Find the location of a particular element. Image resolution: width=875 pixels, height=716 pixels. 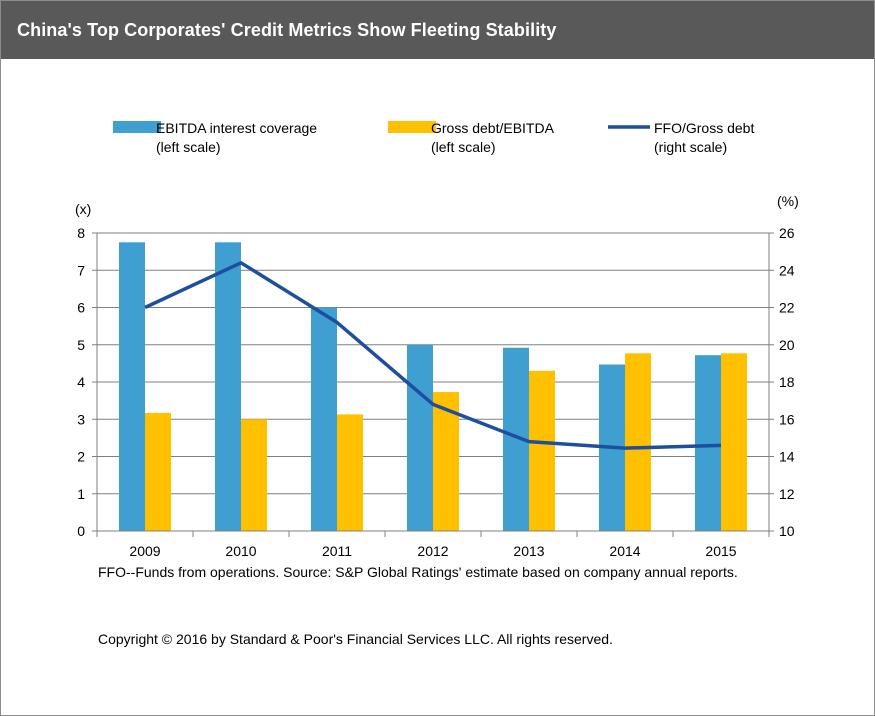

debt-bar-2014 is located at coordinates (638, 442).